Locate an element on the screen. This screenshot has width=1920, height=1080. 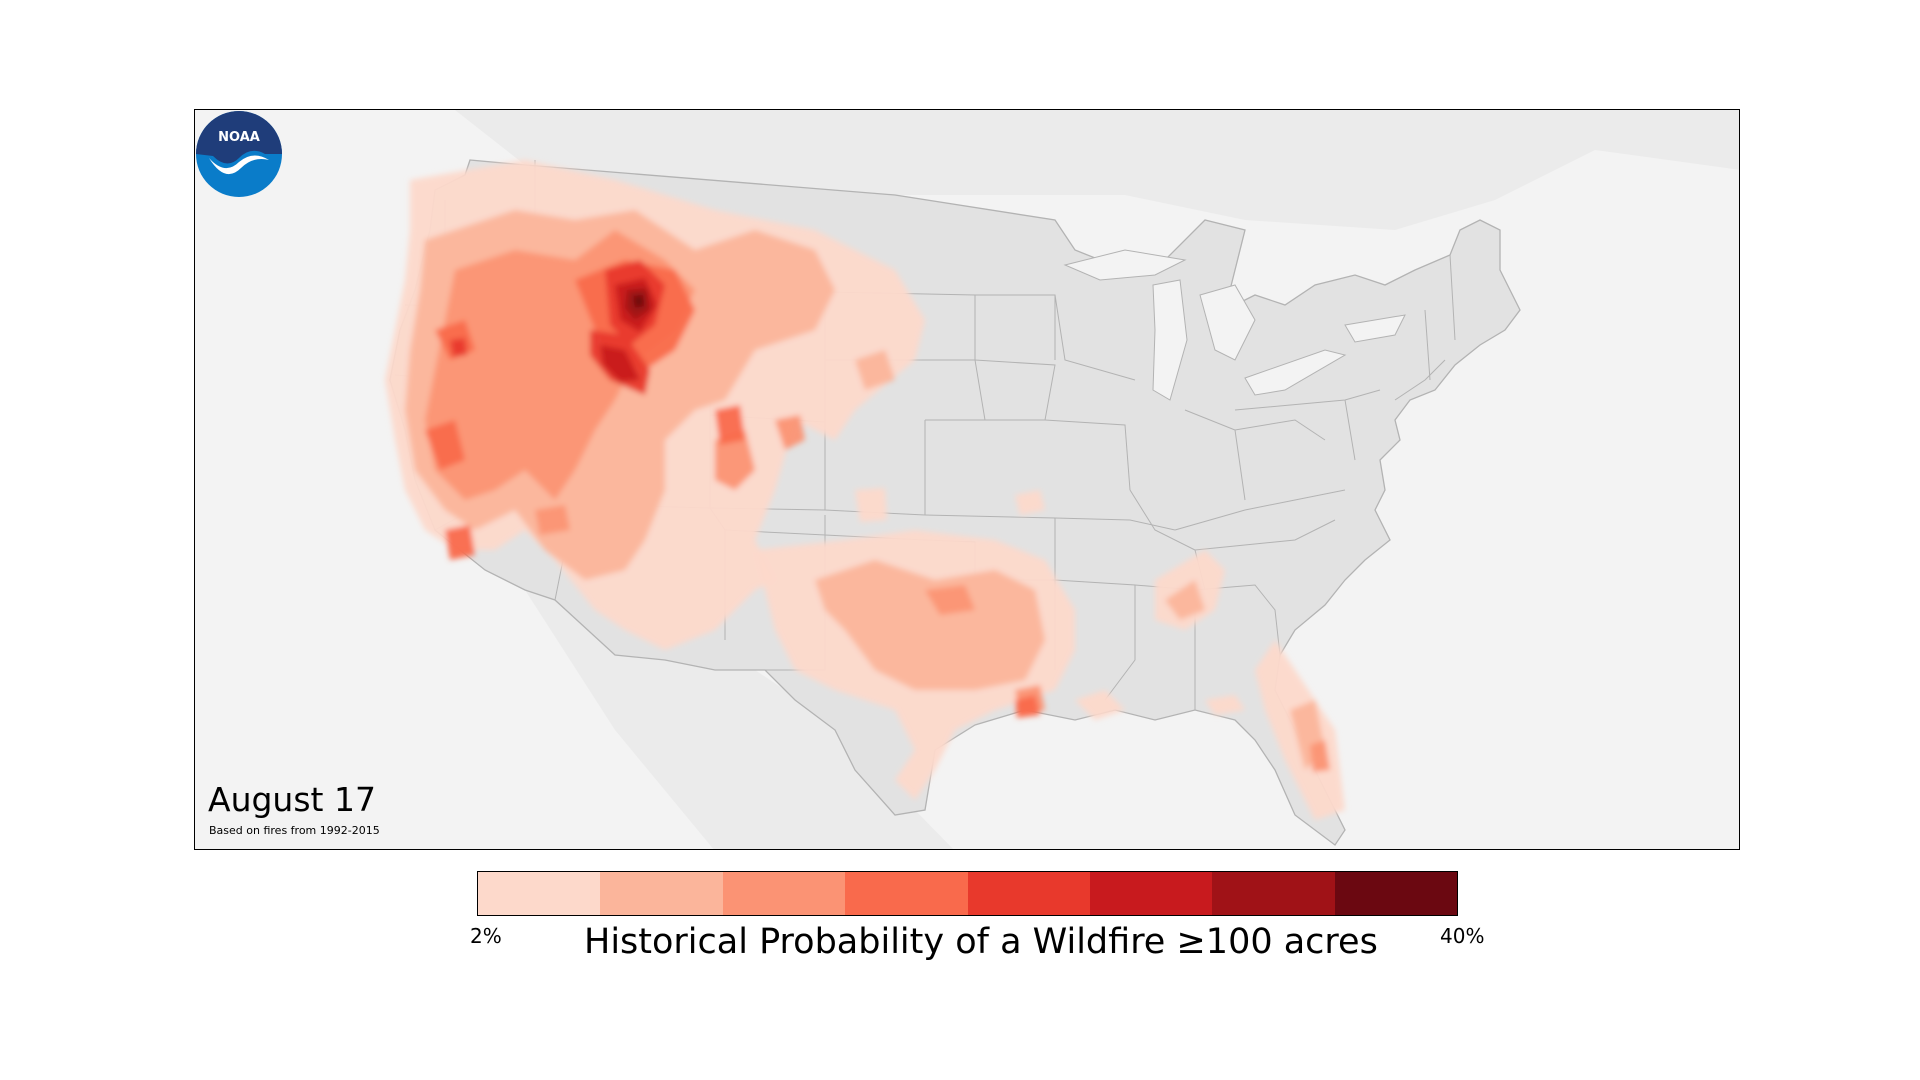
great-lakes is located at coordinates (1234, 325).